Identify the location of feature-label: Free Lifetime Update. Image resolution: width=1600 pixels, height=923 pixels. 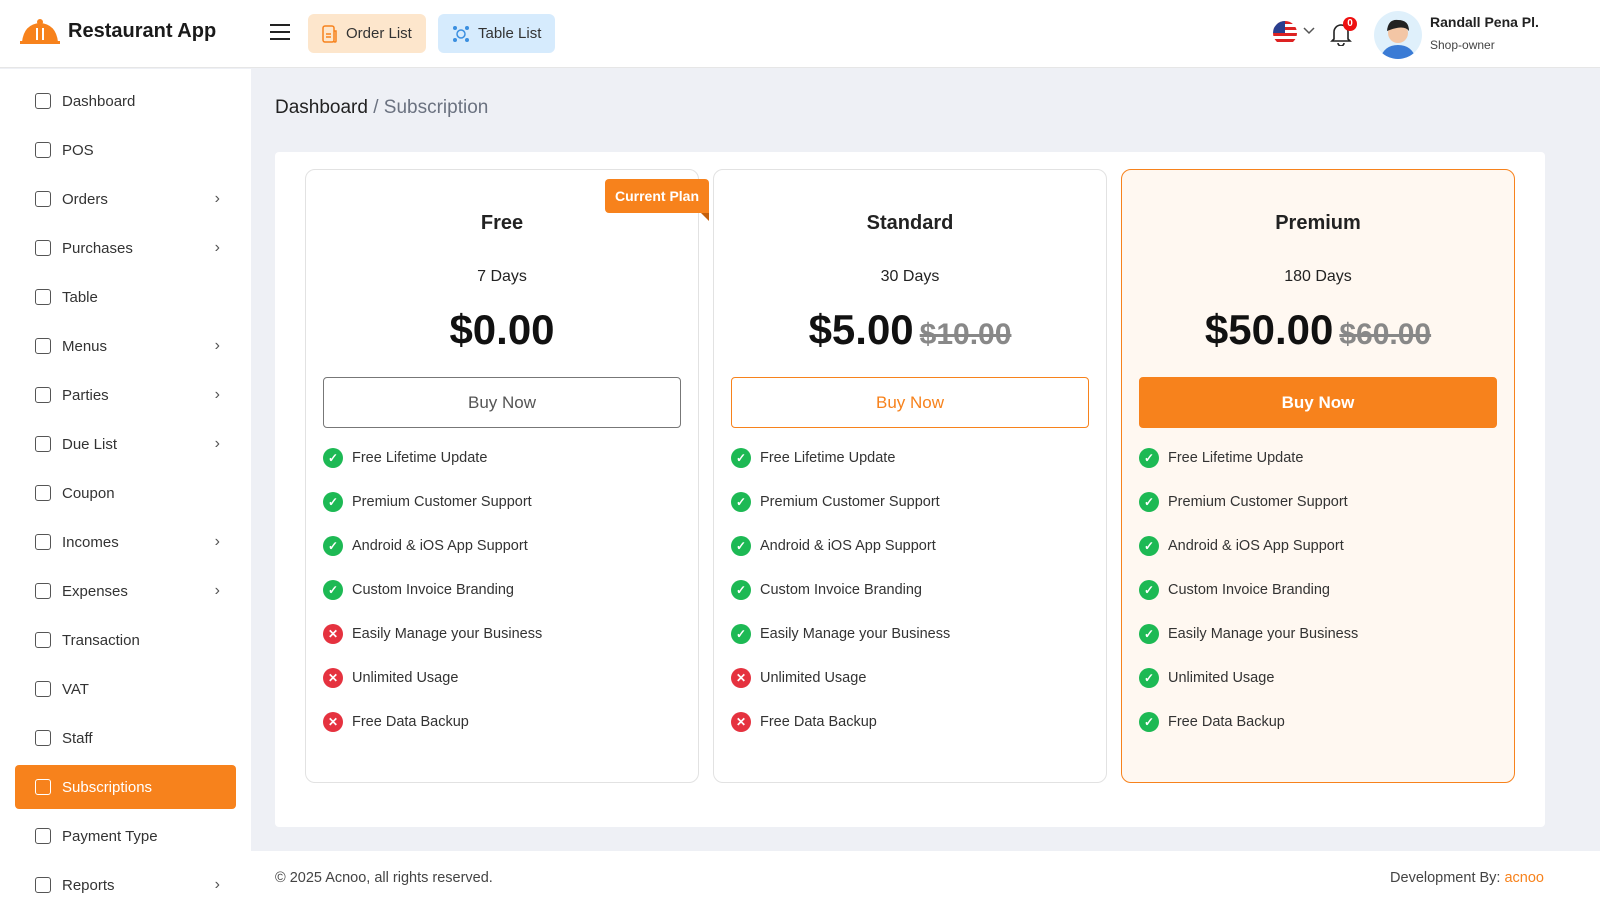
(420, 458).